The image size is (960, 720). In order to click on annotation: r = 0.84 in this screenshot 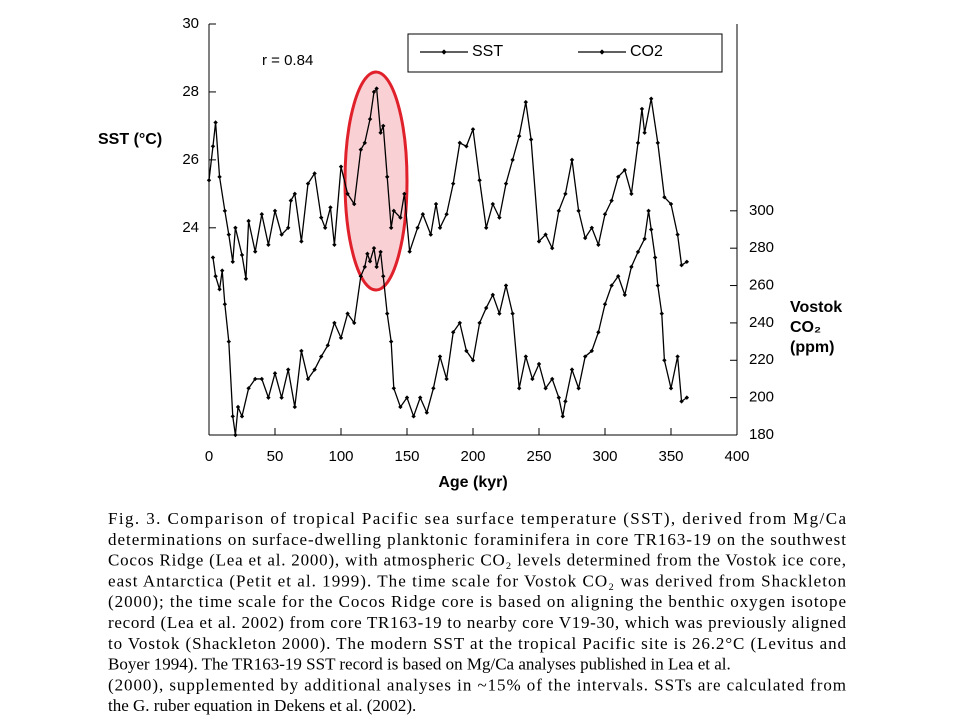, I will do `click(287, 60)`.